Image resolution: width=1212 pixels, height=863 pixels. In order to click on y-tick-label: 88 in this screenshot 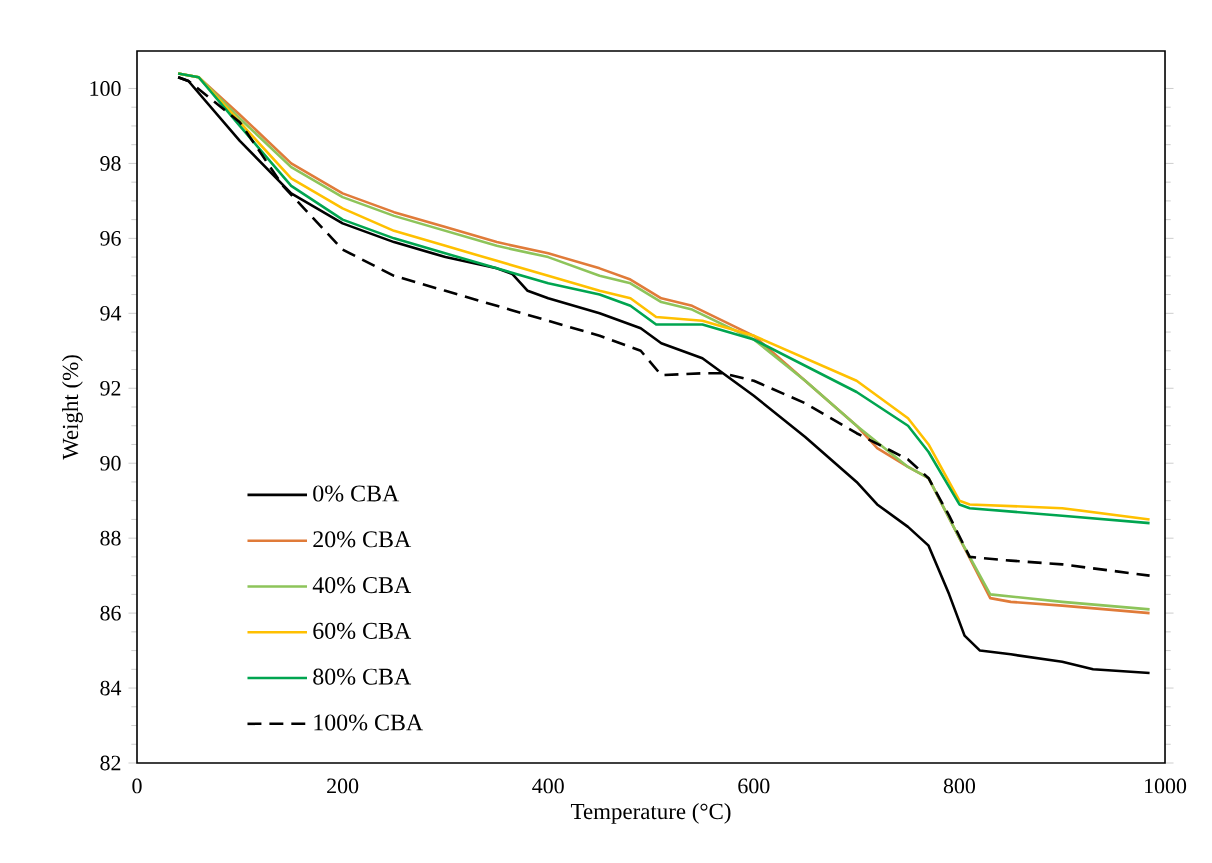, I will do `click(110, 538)`.